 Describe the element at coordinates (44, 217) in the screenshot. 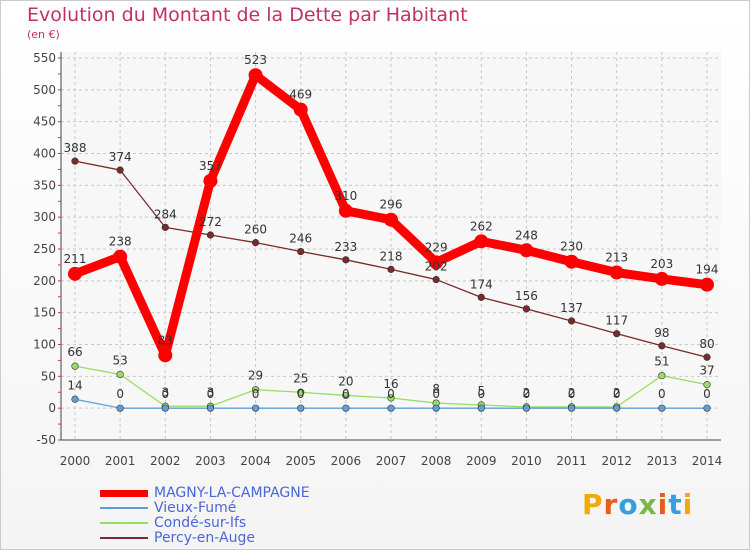

I see `y-tick-label: 300` at that location.